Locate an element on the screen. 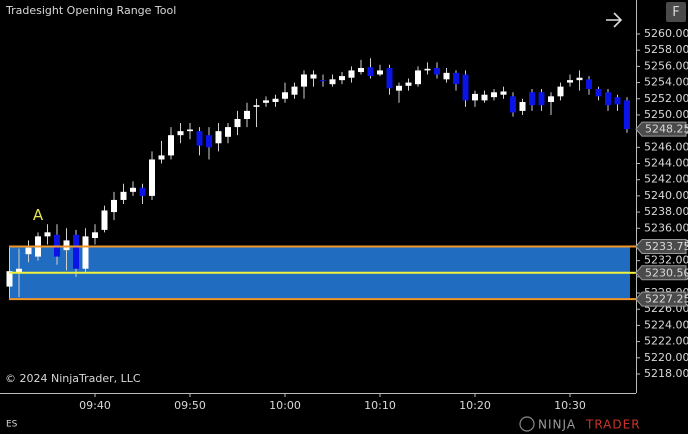 The height and width of the screenshot is (434, 688). x-tick-label: 09:50 is located at coordinates (190, 405).